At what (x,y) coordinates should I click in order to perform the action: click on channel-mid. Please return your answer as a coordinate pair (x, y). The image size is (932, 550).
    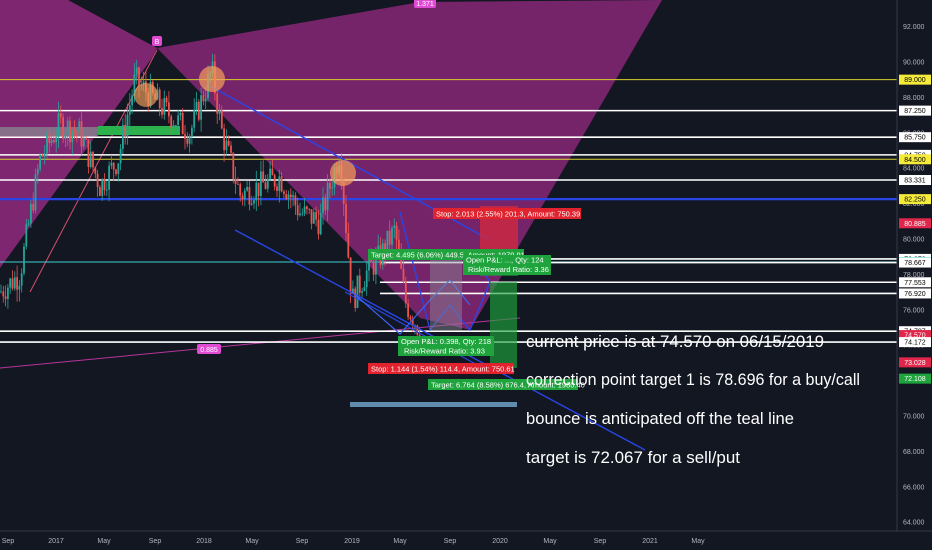
    Looking at the image, I should click on (417, 332).